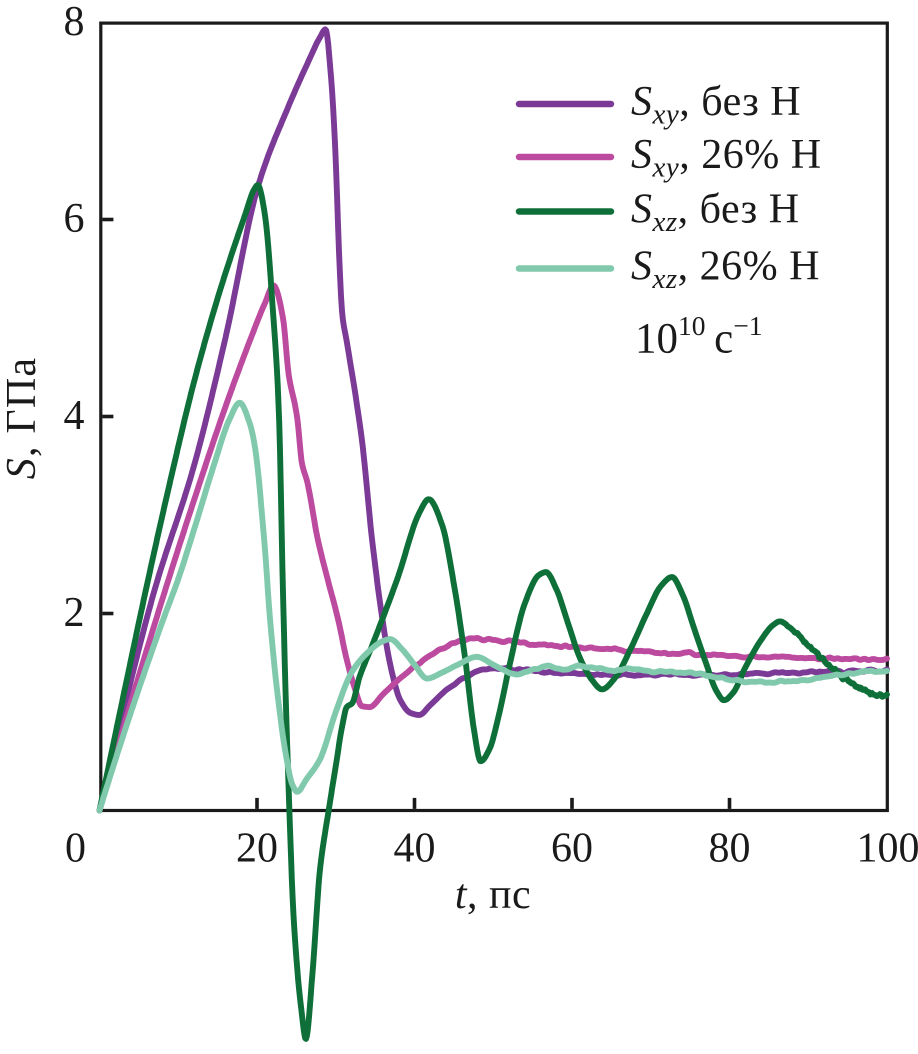 The width and height of the screenshot is (918, 1054). What do you see at coordinates (572, 849) in the screenshot?
I see `svg-text: 60` at bounding box center [572, 849].